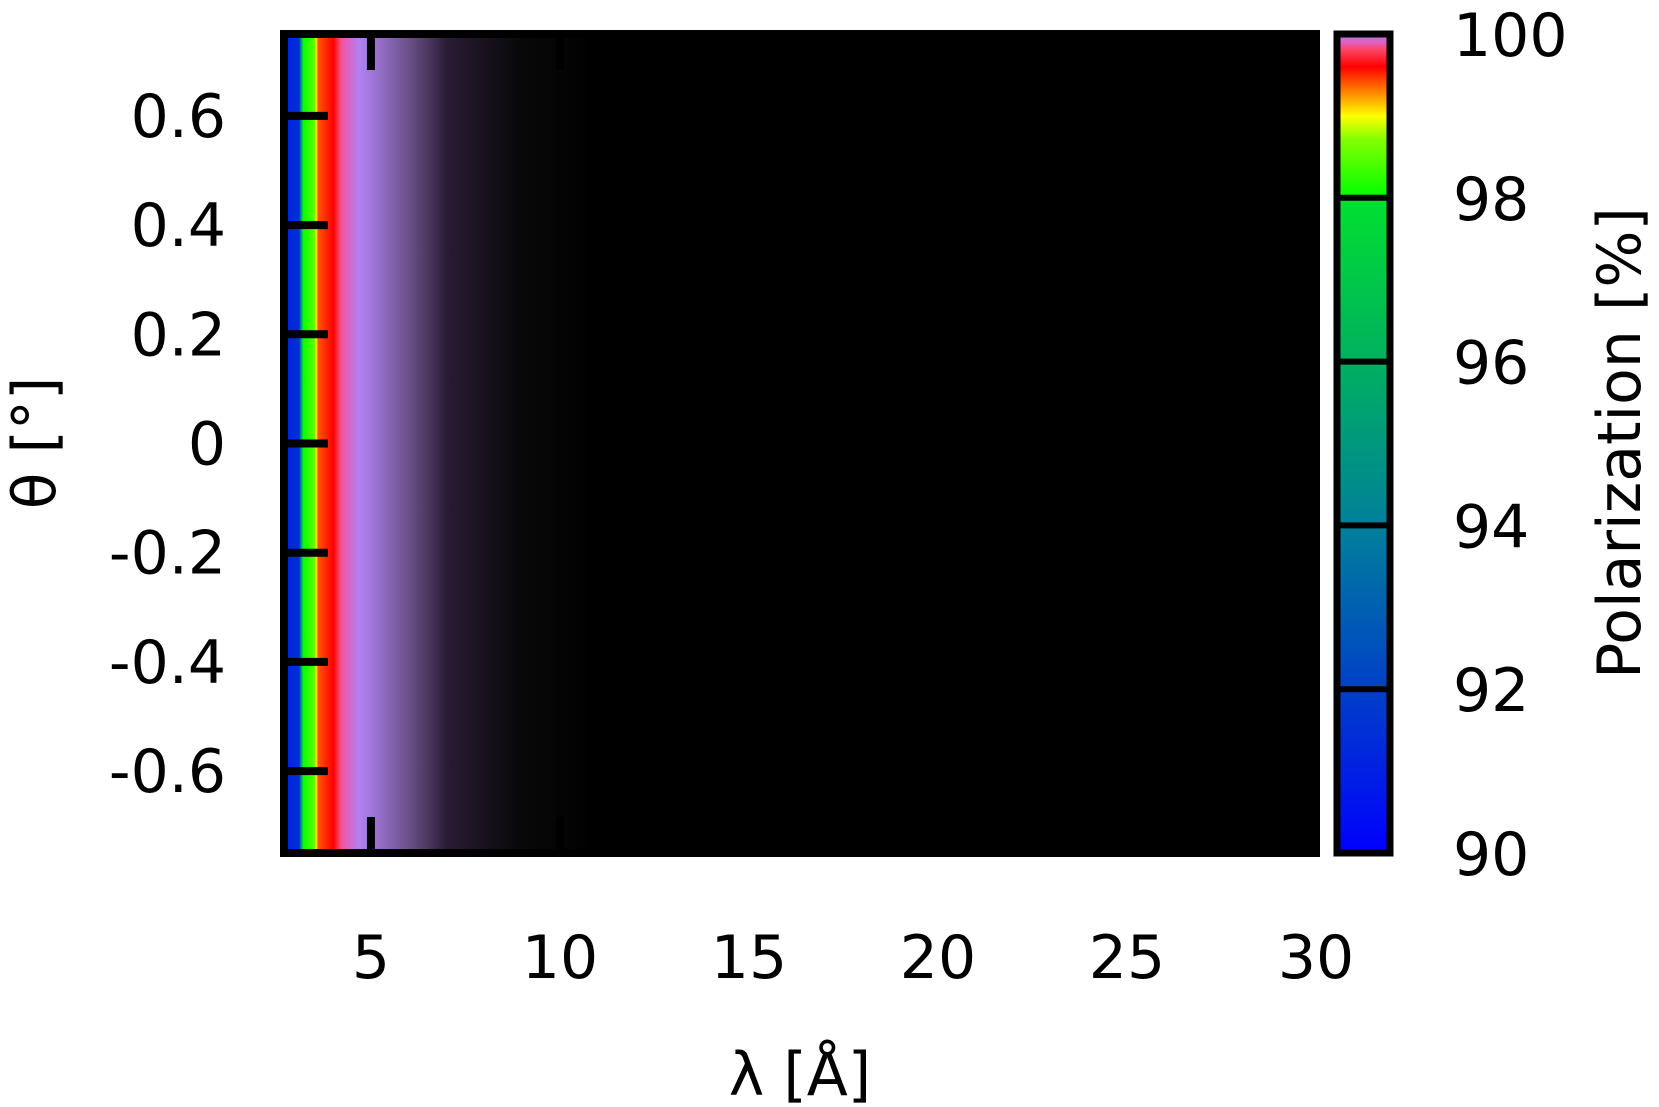  I want to click on x-tick-label: 5, so click(371, 958).